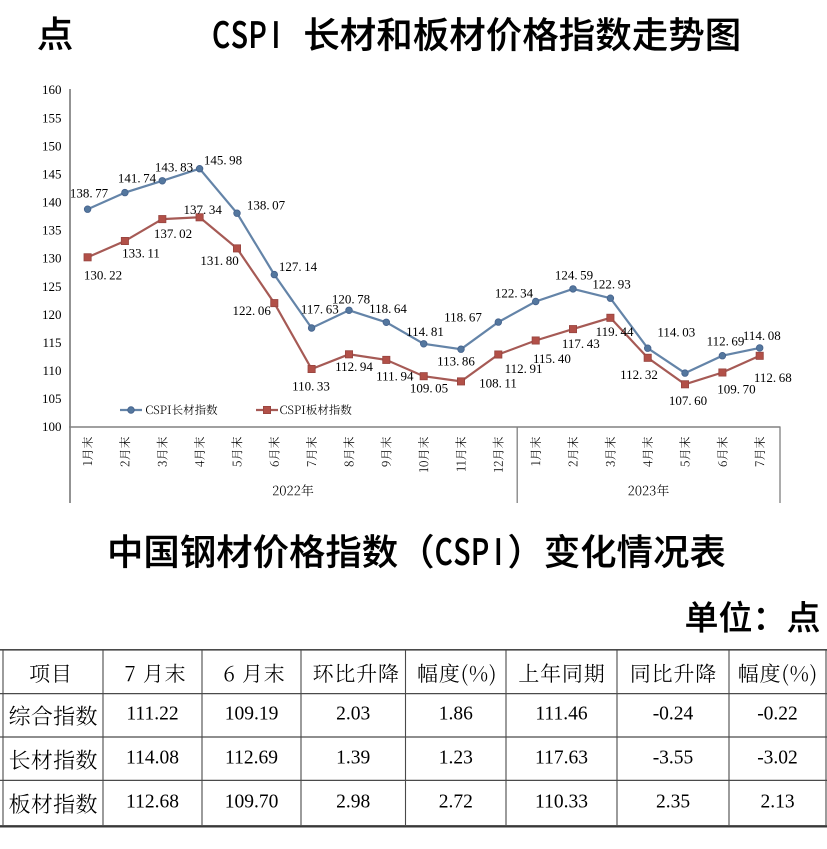  What do you see at coordinates (353, 757) in the screenshot?
I see `svg-text: 1.39` at bounding box center [353, 757].